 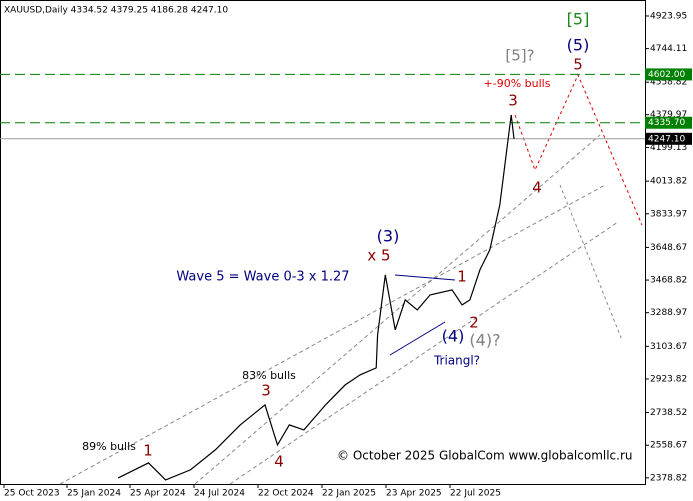 I want to click on x-tick-label: 22 Jul 2025, so click(x=475, y=494).